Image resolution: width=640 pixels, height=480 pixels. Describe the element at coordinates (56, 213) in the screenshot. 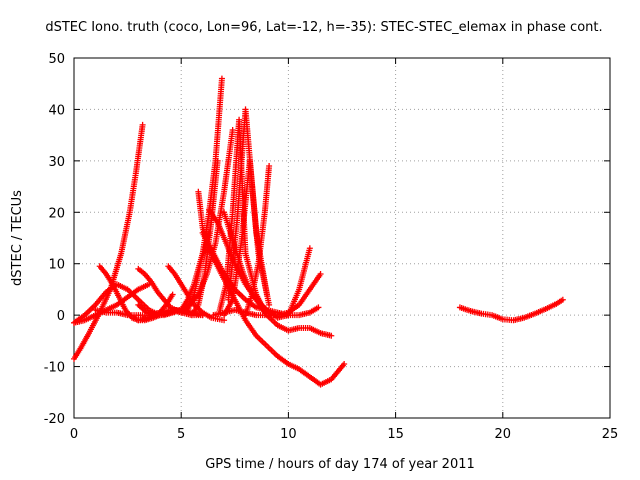

I see `y-tick-label: 20` at that location.